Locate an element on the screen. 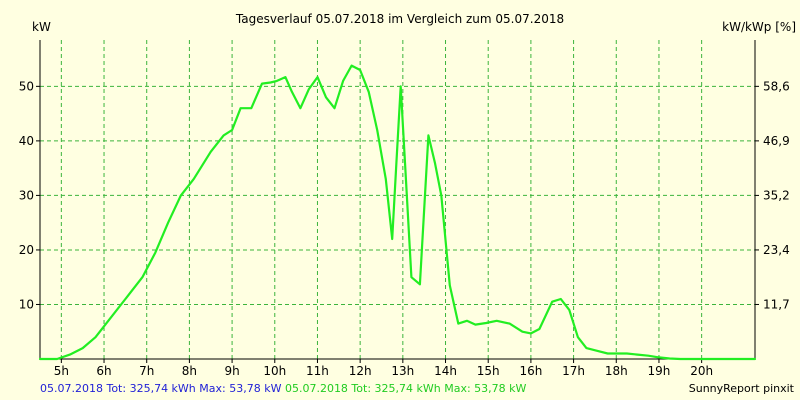  y2-tick-label: 35,2 is located at coordinates (776, 195).